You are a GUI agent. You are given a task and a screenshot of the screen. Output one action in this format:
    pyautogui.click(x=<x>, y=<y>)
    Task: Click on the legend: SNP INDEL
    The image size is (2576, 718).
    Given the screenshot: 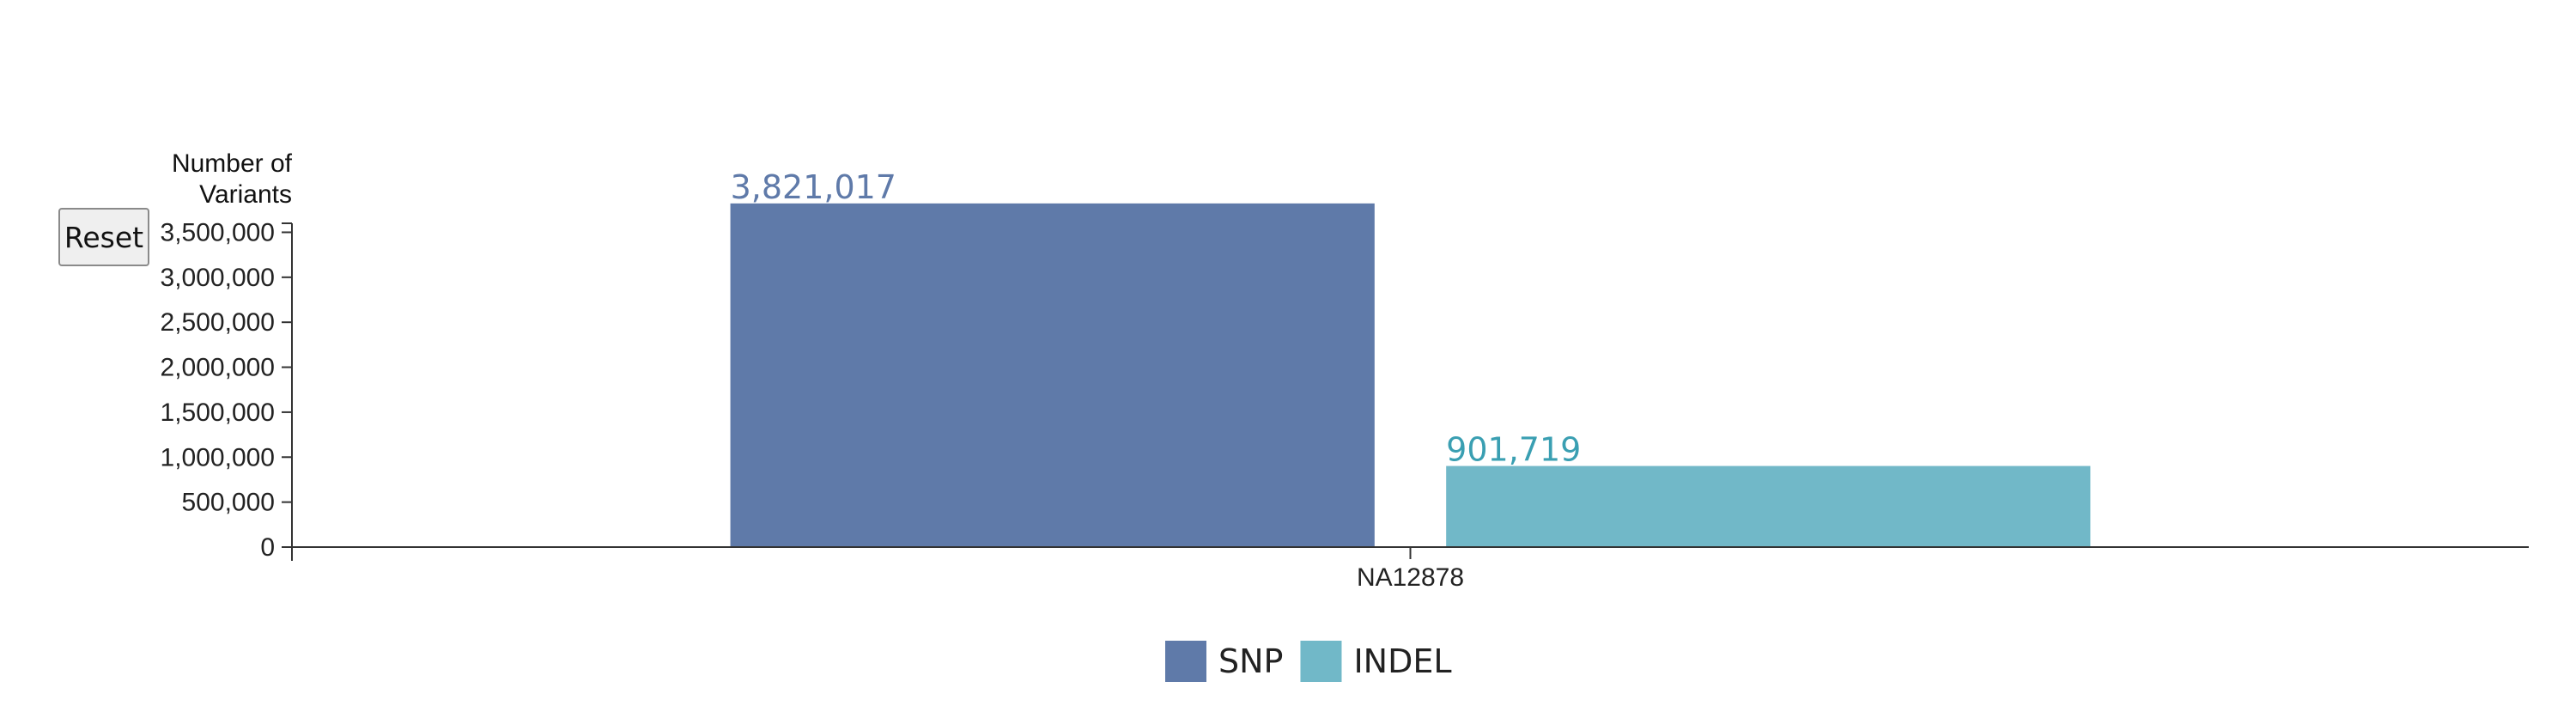 What is the action you would take?
    pyautogui.click(x=1308, y=661)
    